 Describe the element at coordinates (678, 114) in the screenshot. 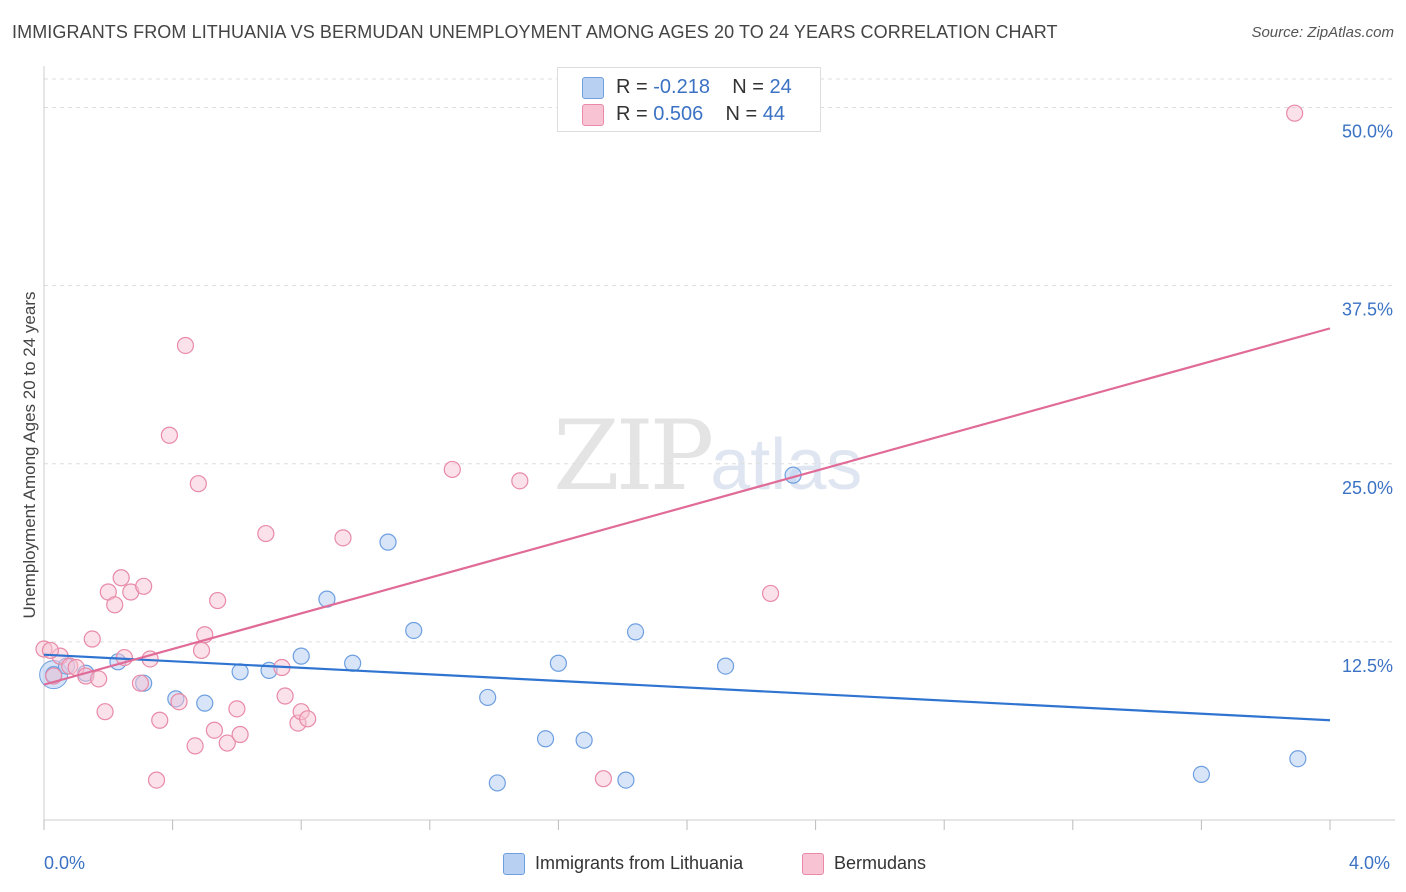

I see `r-value: 0.506` at that location.